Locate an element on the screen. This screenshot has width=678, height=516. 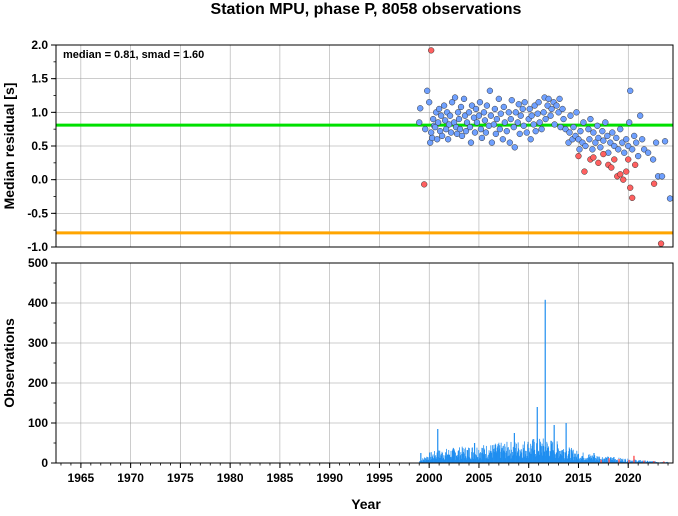
x-tick-label: 2020 is located at coordinates (628, 478).